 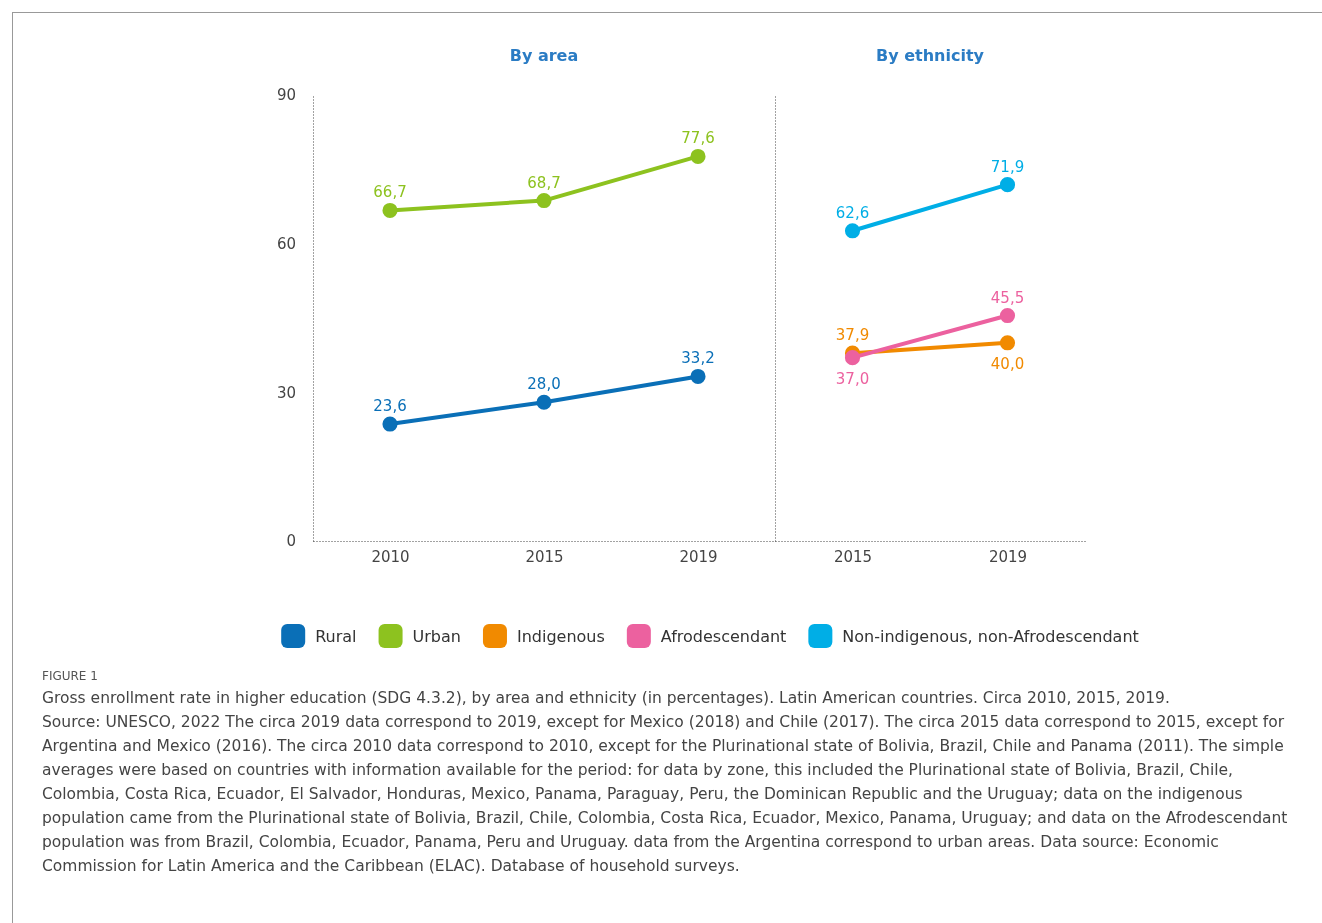 I want to click on data-label: 71,9, so click(x=1007, y=166).